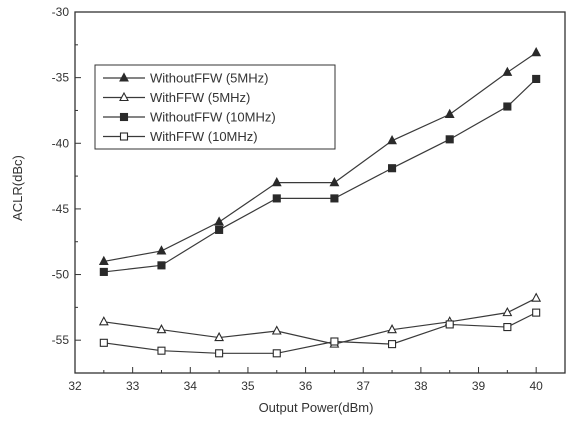  I want to click on series-line, so click(320, 321).